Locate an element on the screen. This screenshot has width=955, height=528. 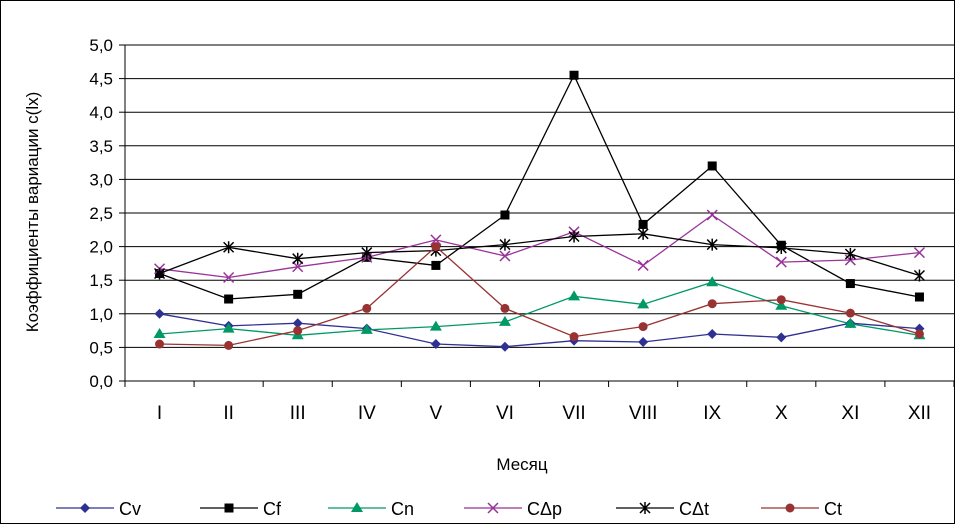
x-tick-label: XII is located at coordinates (919, 413).